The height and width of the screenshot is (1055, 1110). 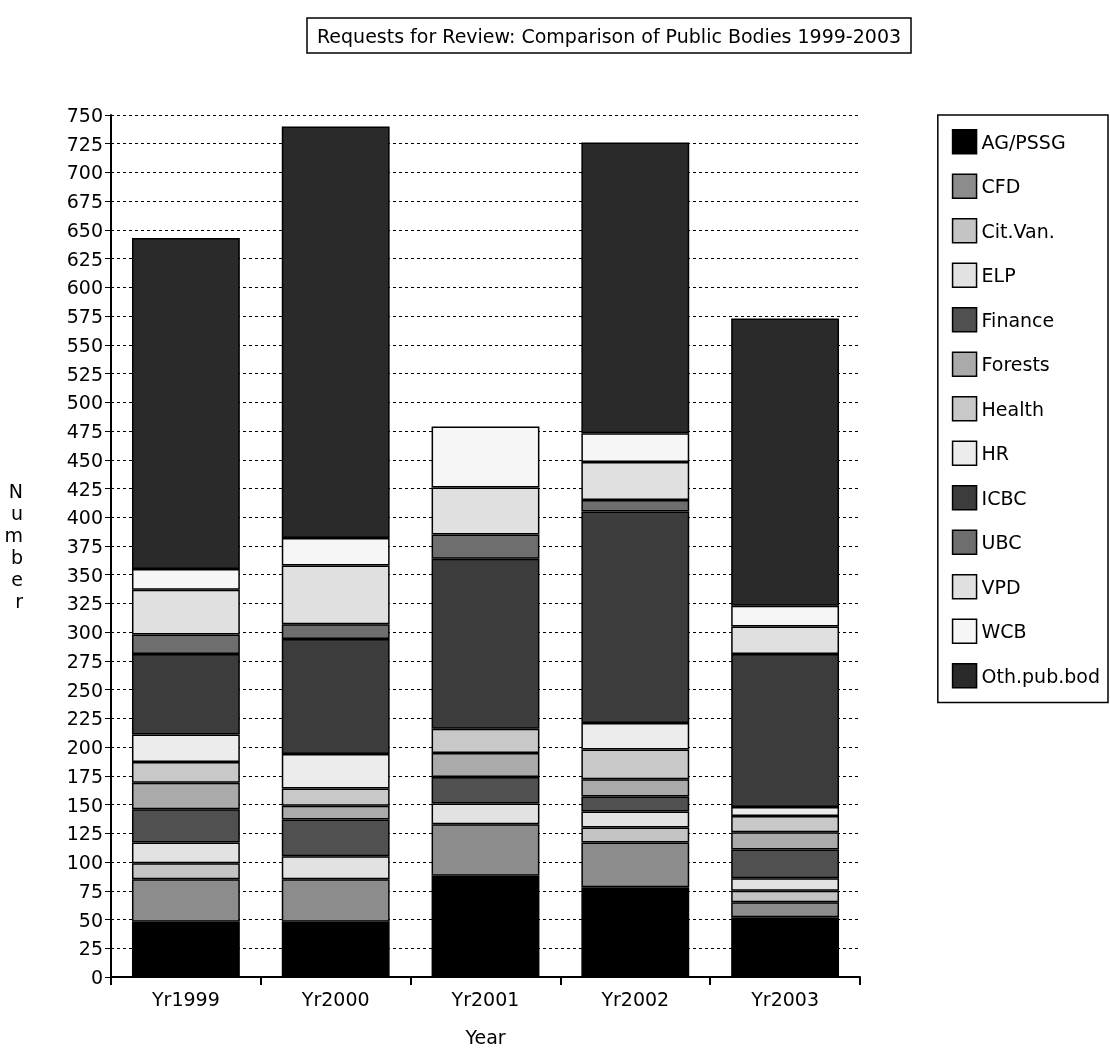 I want to click on legend-label: VPD, so click(x=1001, y=586).